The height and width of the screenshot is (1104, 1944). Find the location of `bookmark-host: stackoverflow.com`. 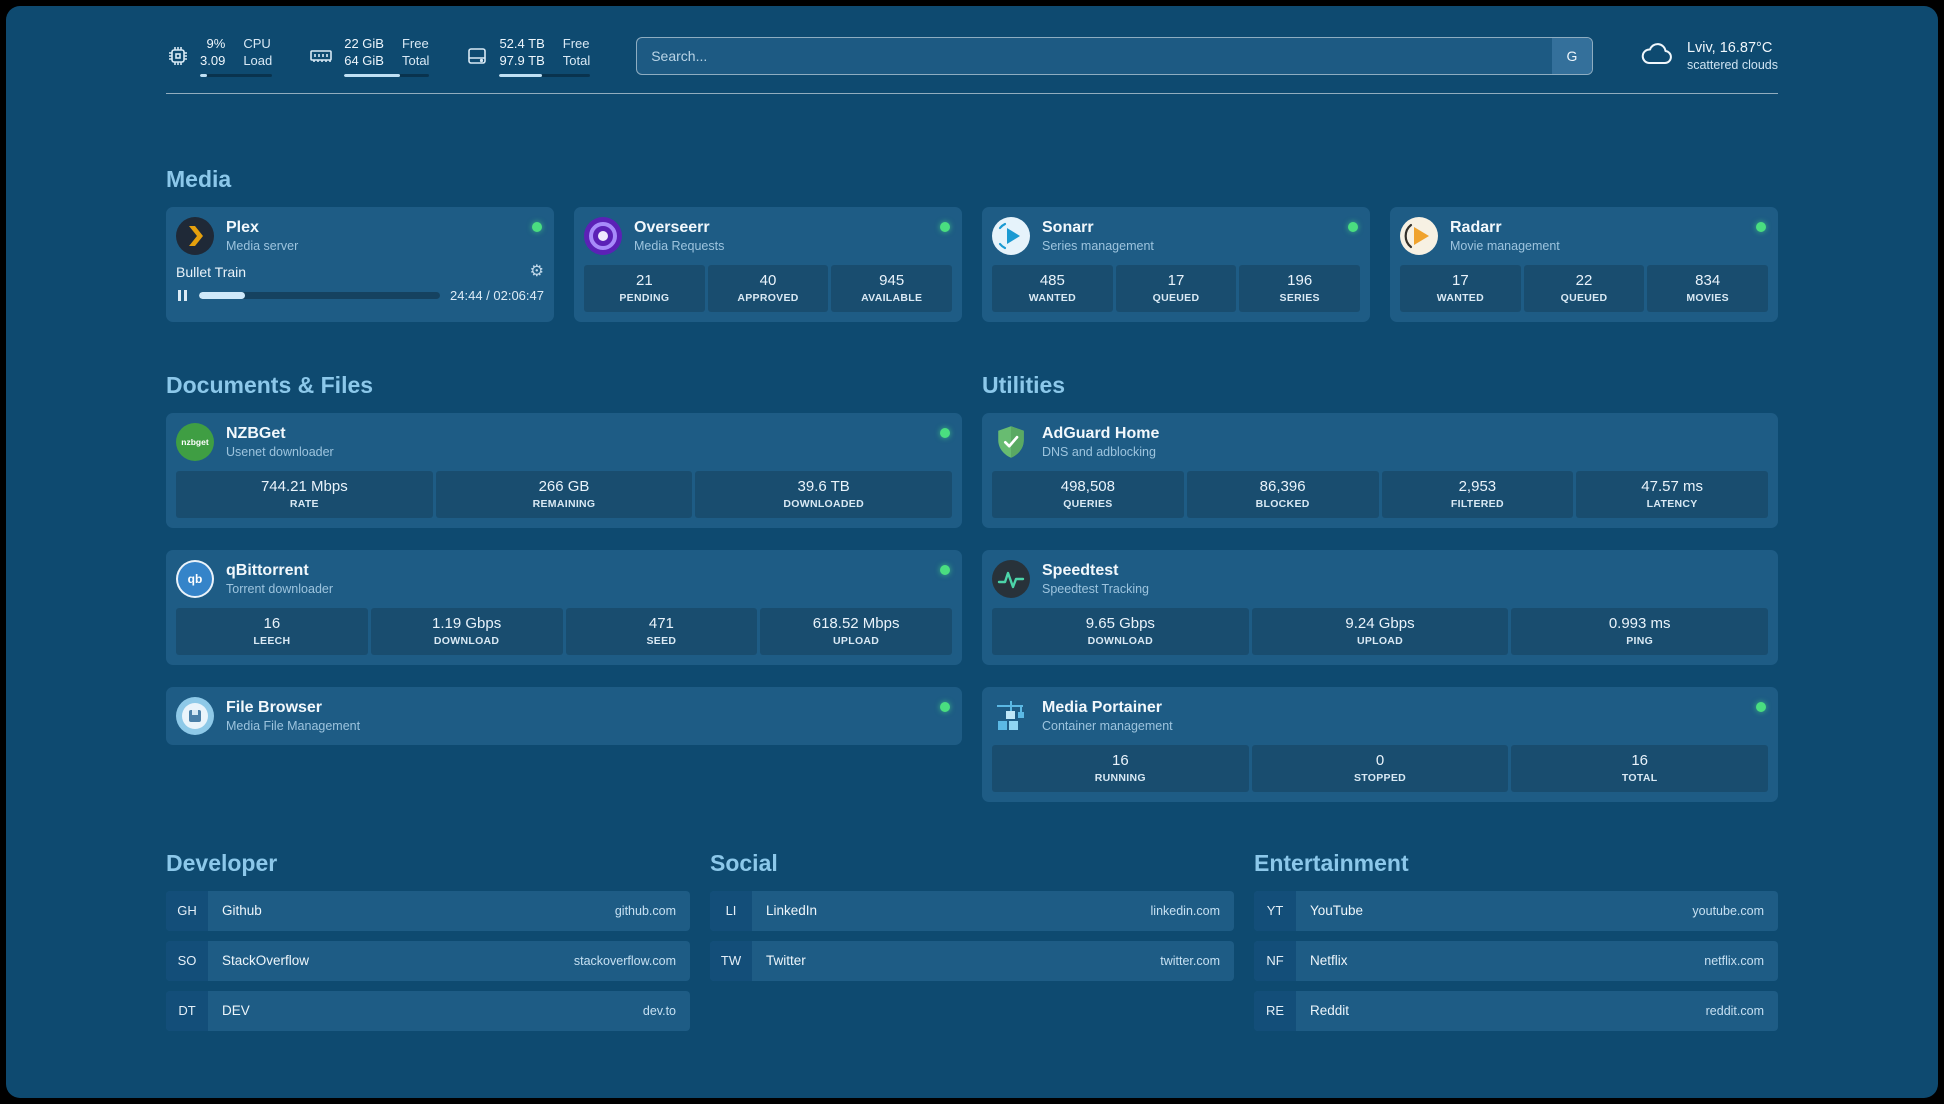

bookmark-host: stackoverflow.com is located at coordinates (624, 960).